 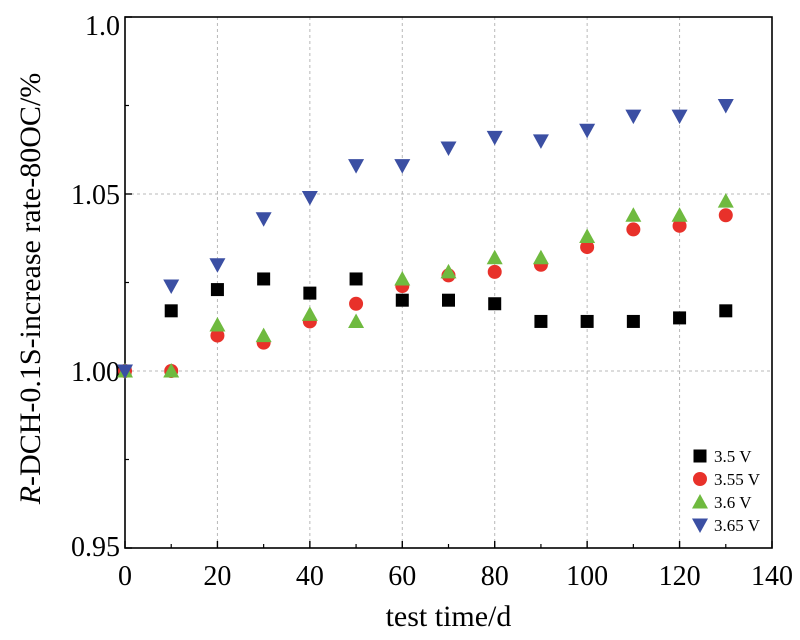 I want to click on x-tick-label: 100, so click(x=587, y=576).